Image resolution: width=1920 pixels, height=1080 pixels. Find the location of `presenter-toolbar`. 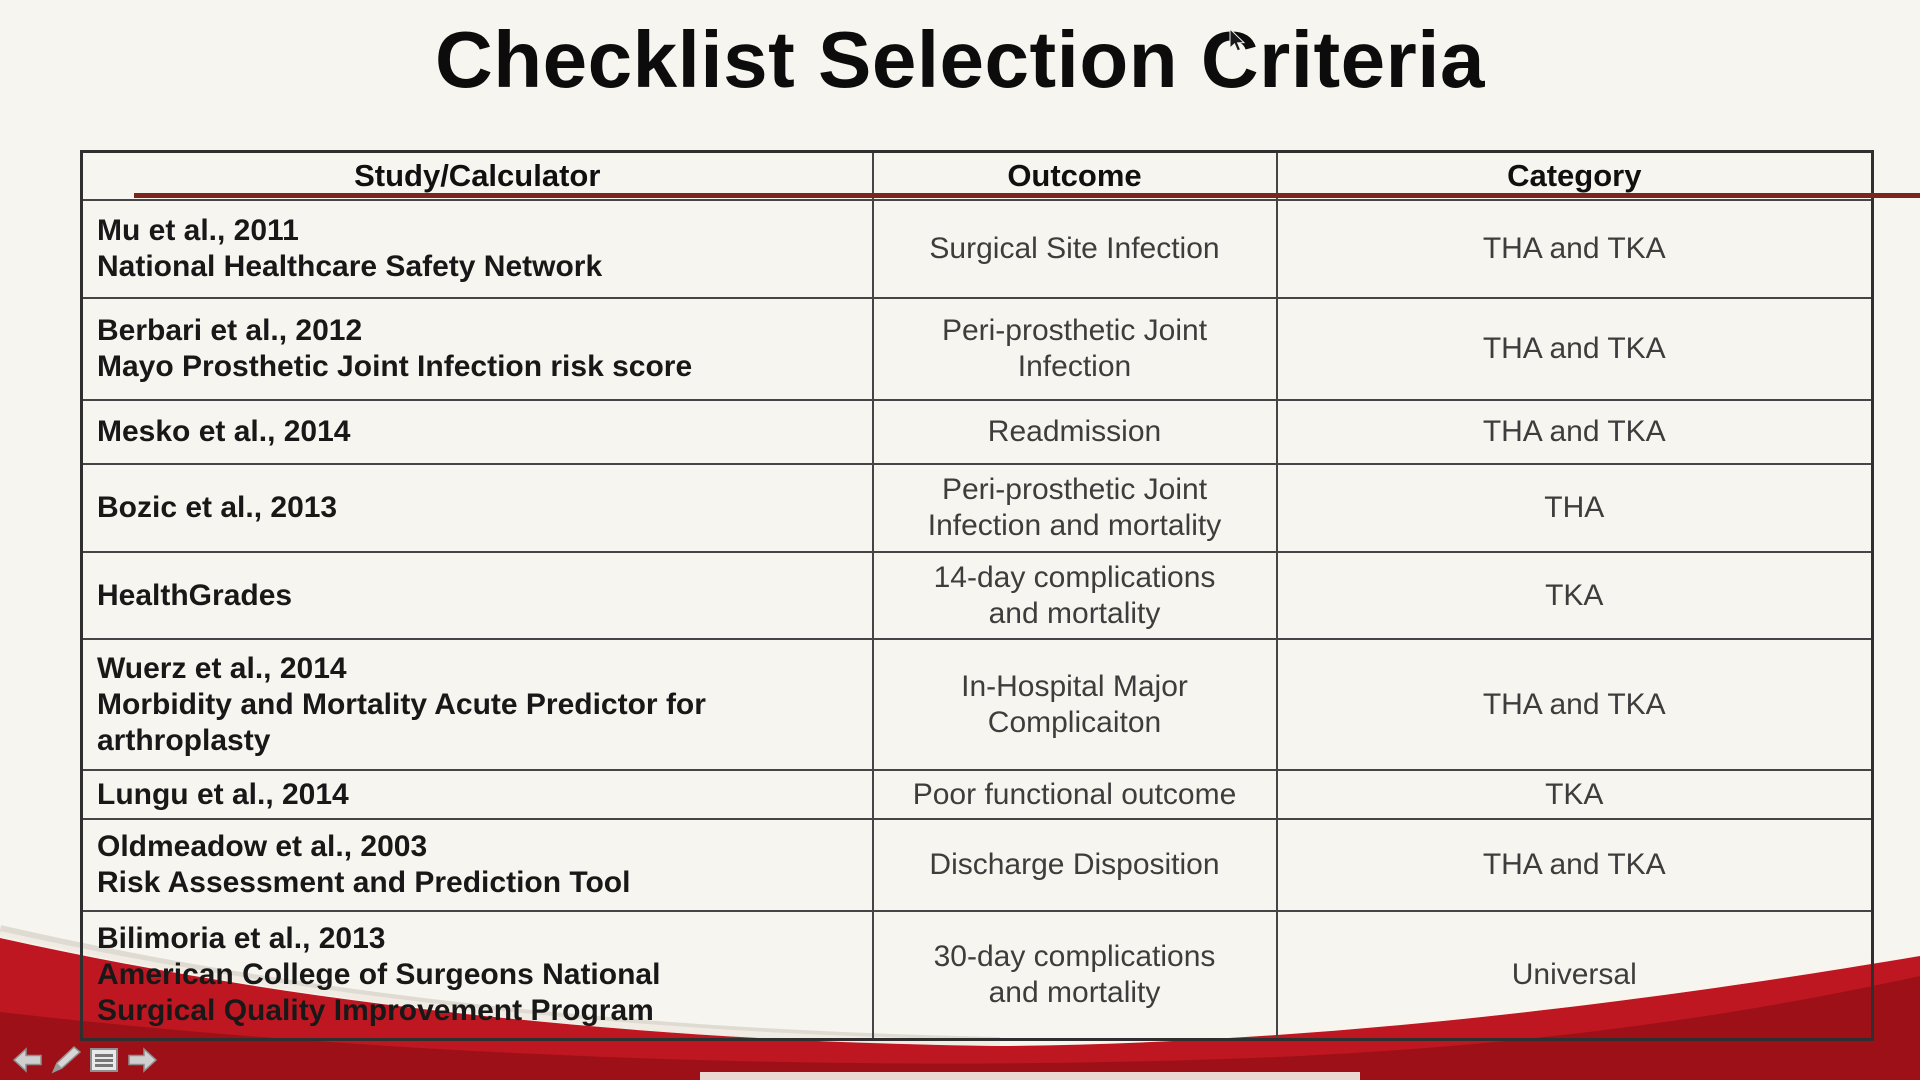

presenter-toolbar is located at coordinates (85, 1059).